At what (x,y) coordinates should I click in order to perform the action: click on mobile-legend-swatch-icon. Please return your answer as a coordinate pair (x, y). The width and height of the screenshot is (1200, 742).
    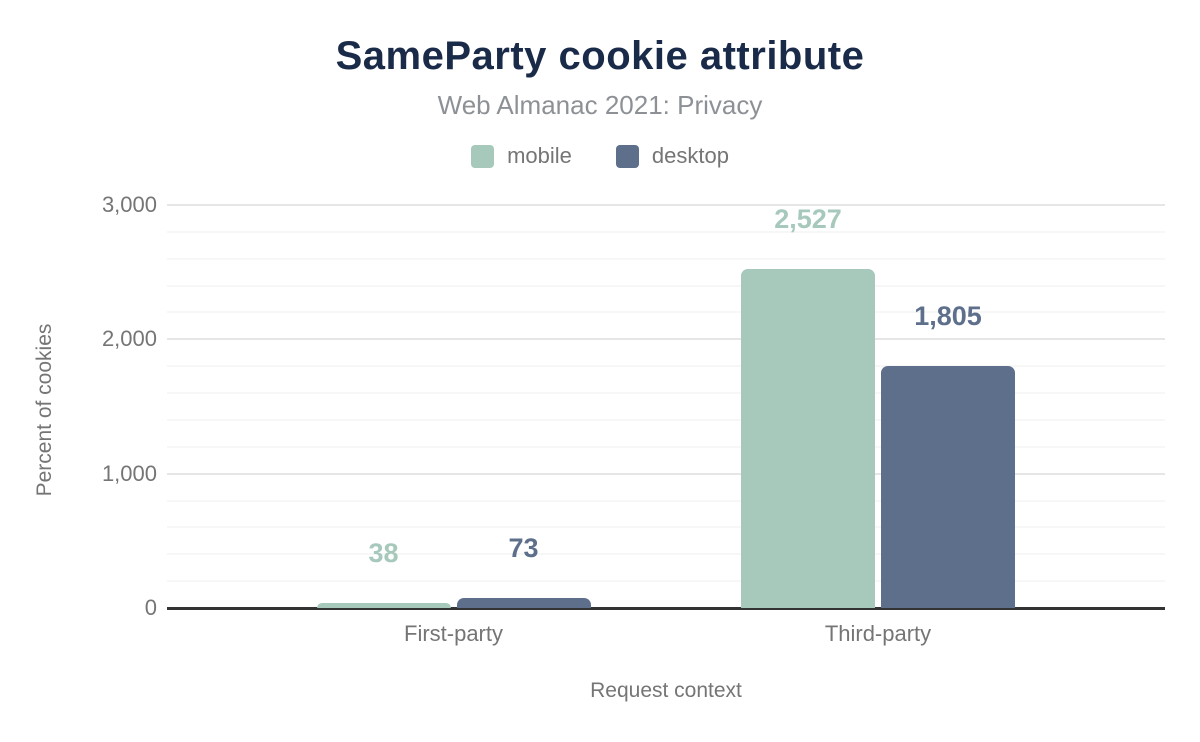
    Looking at the image, I should click on (483, 156).